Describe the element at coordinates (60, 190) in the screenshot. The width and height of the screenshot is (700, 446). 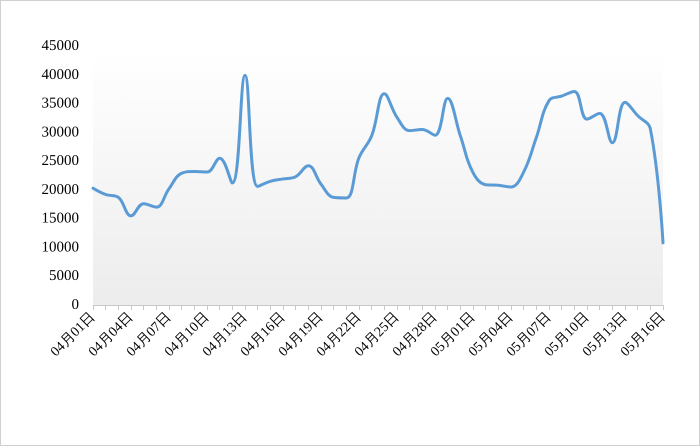
I see `y-tick-label: 20000` at that location.